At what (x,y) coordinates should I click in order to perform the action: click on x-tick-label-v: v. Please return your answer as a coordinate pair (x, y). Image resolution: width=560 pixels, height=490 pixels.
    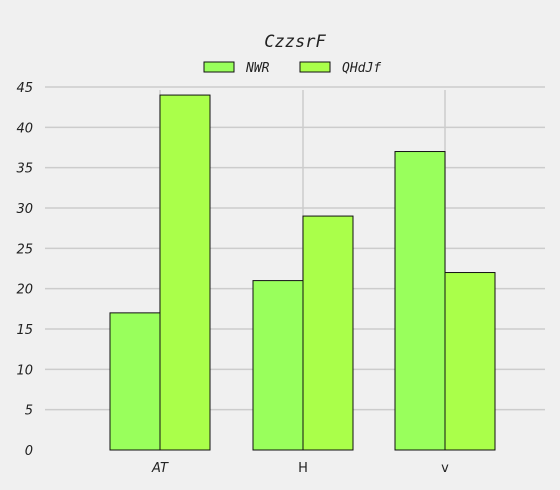
    Looking at the image, I should click on (445, 468).